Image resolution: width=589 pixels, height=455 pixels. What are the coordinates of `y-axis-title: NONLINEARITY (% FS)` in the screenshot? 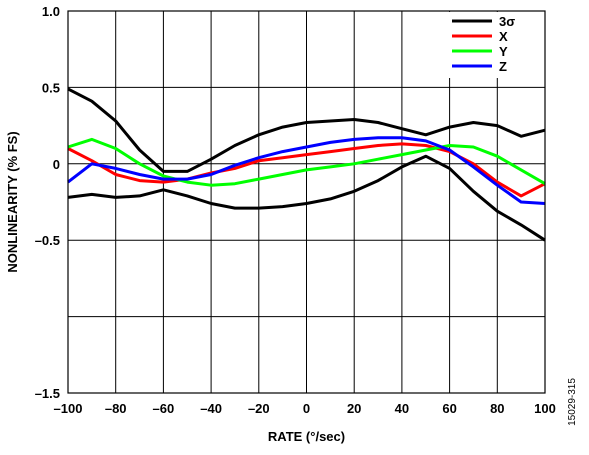 It's located at (12, 201).